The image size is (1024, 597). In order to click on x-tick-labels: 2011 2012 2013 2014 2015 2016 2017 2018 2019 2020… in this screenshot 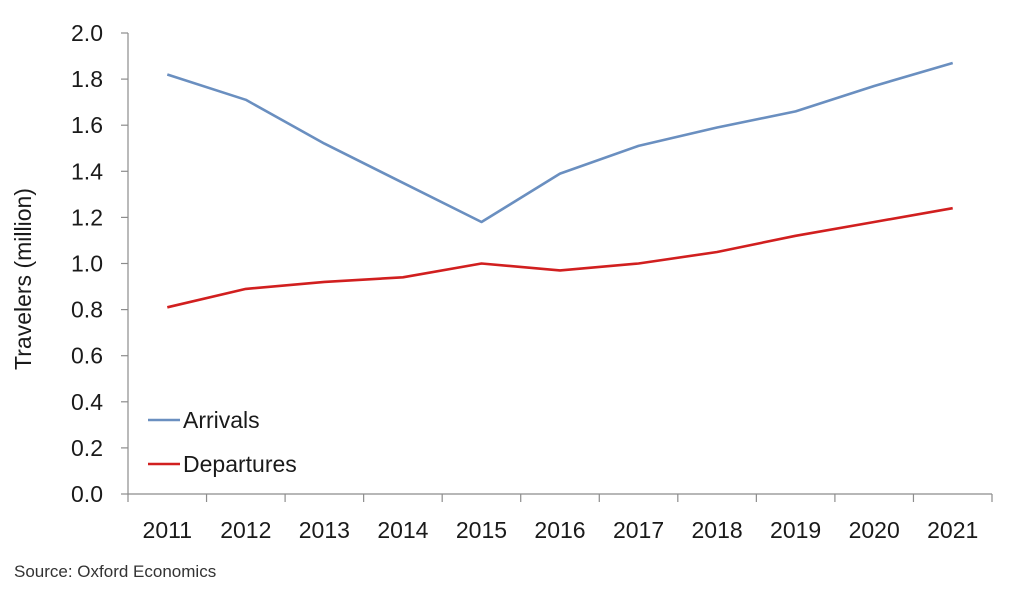, I will do `click(561, 530)`.